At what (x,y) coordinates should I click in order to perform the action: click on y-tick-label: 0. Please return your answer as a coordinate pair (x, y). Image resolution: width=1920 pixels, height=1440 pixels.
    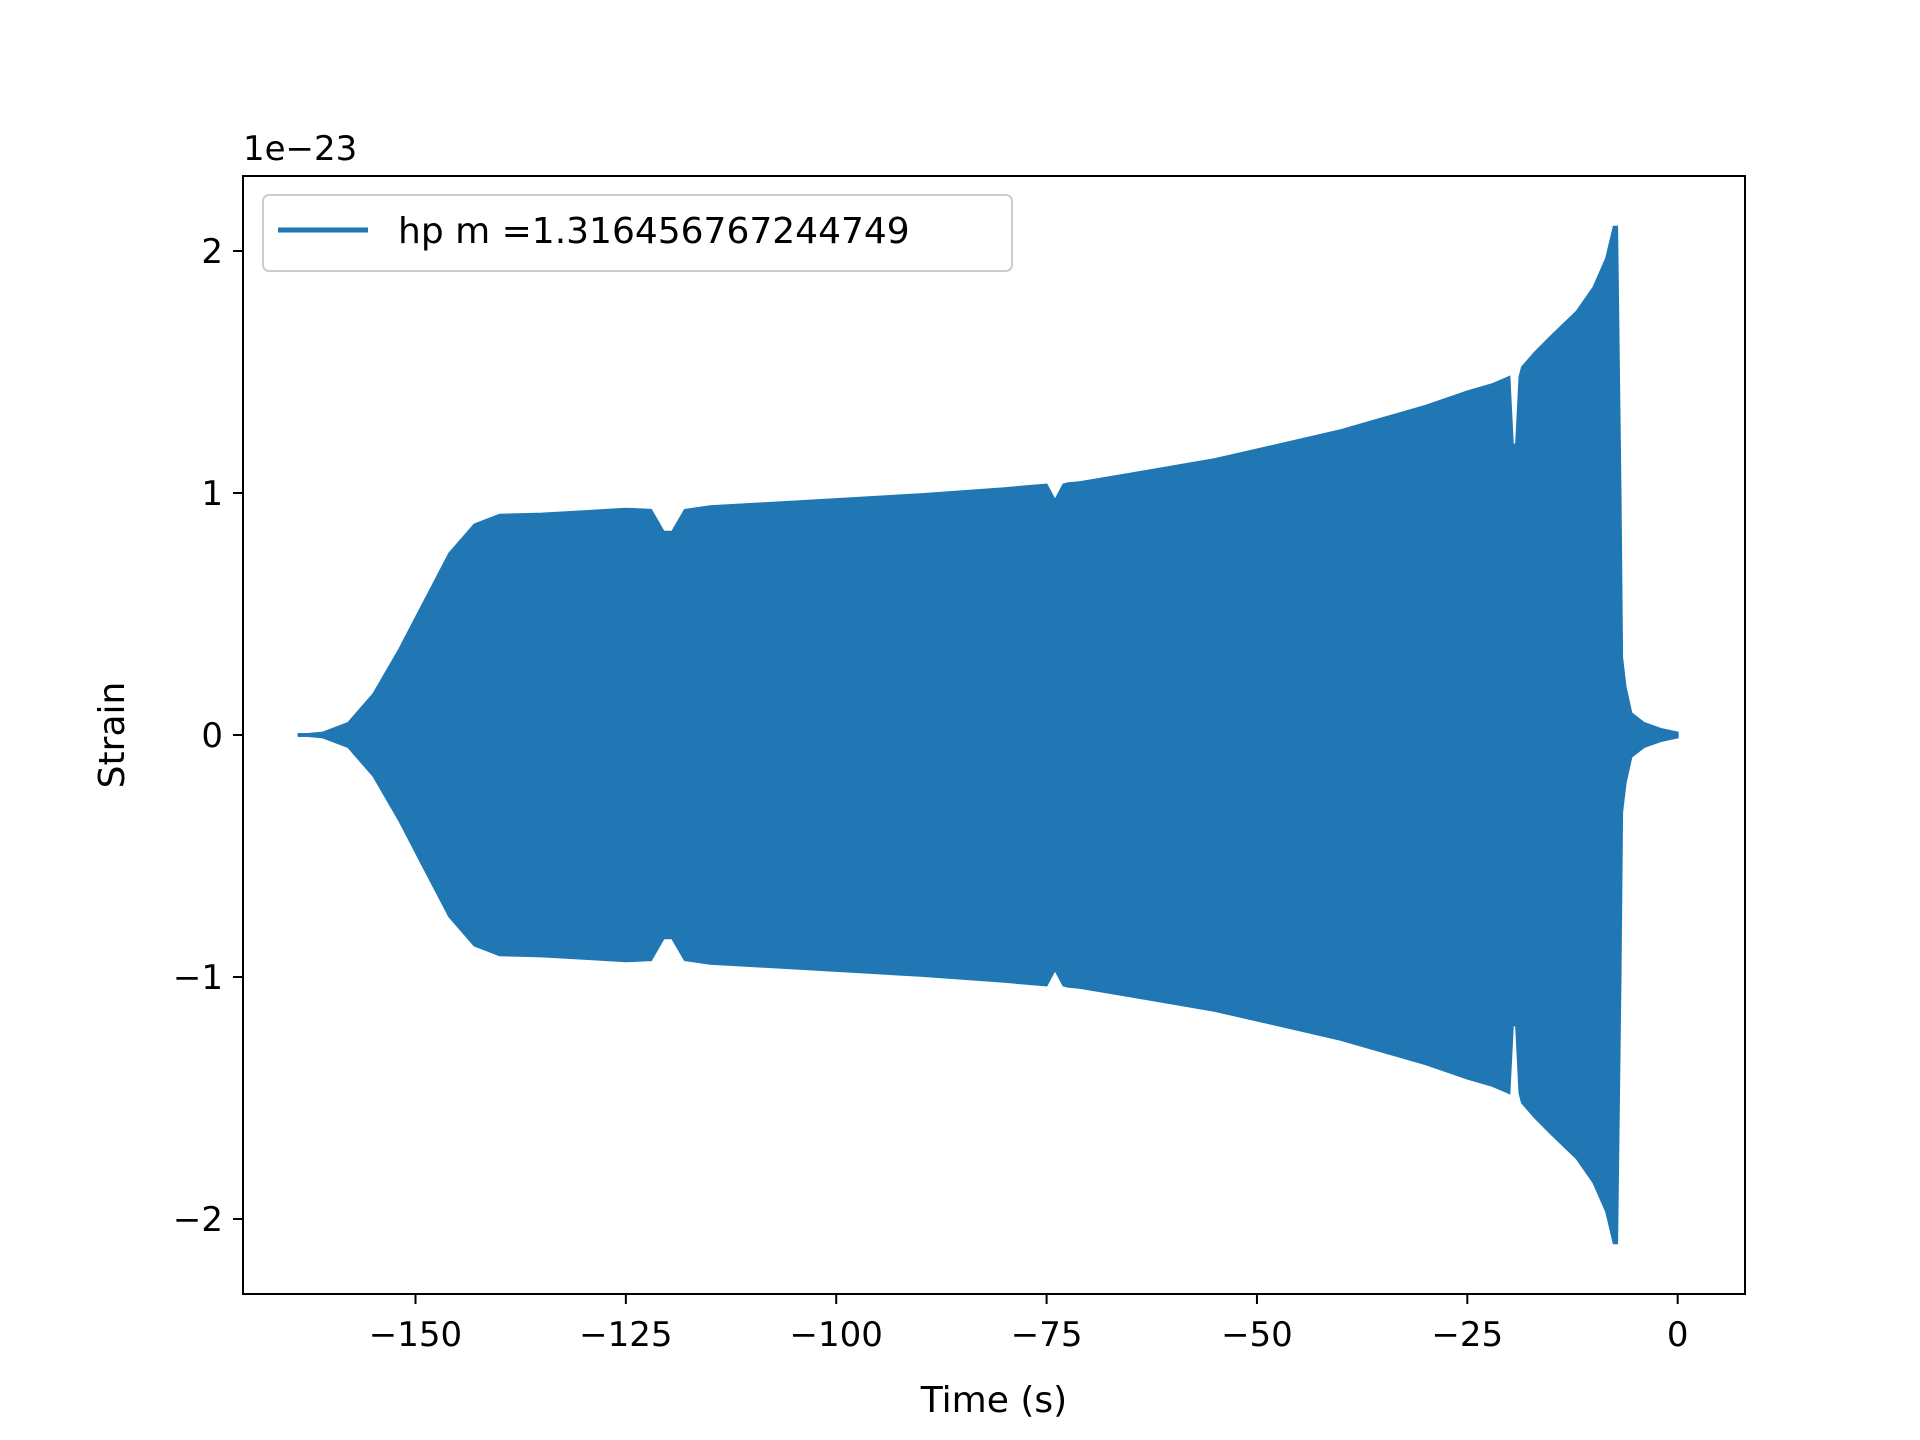
    Looking at the image, I should click on (212, 736).